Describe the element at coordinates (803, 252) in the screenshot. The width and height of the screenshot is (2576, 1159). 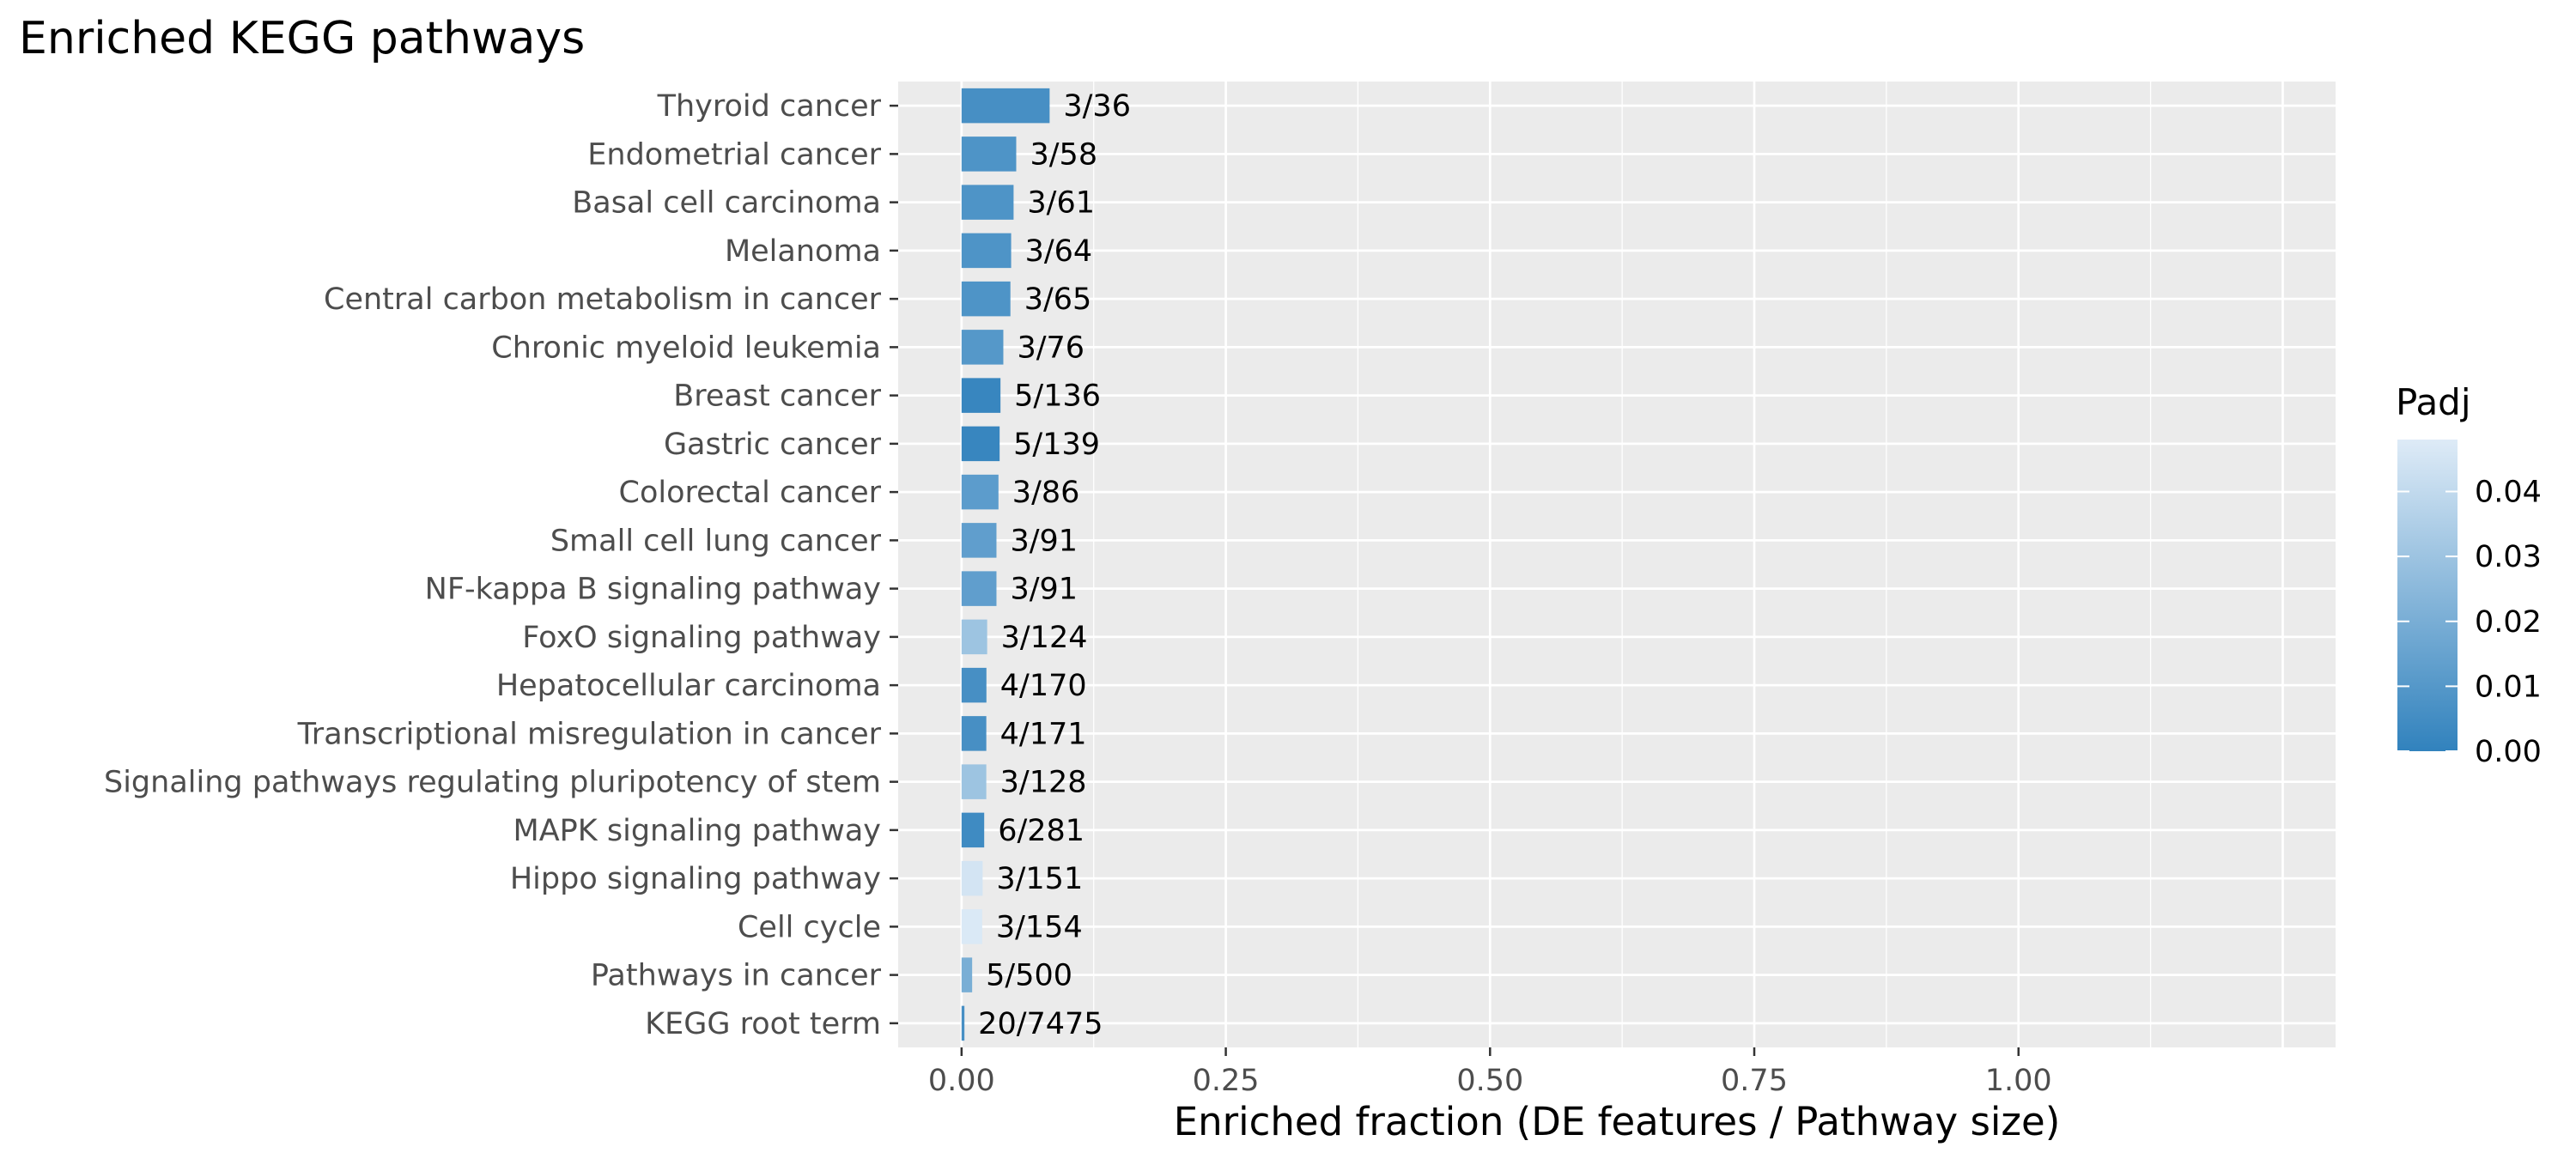
I see `y-tick-label: Melanoma` at that location.